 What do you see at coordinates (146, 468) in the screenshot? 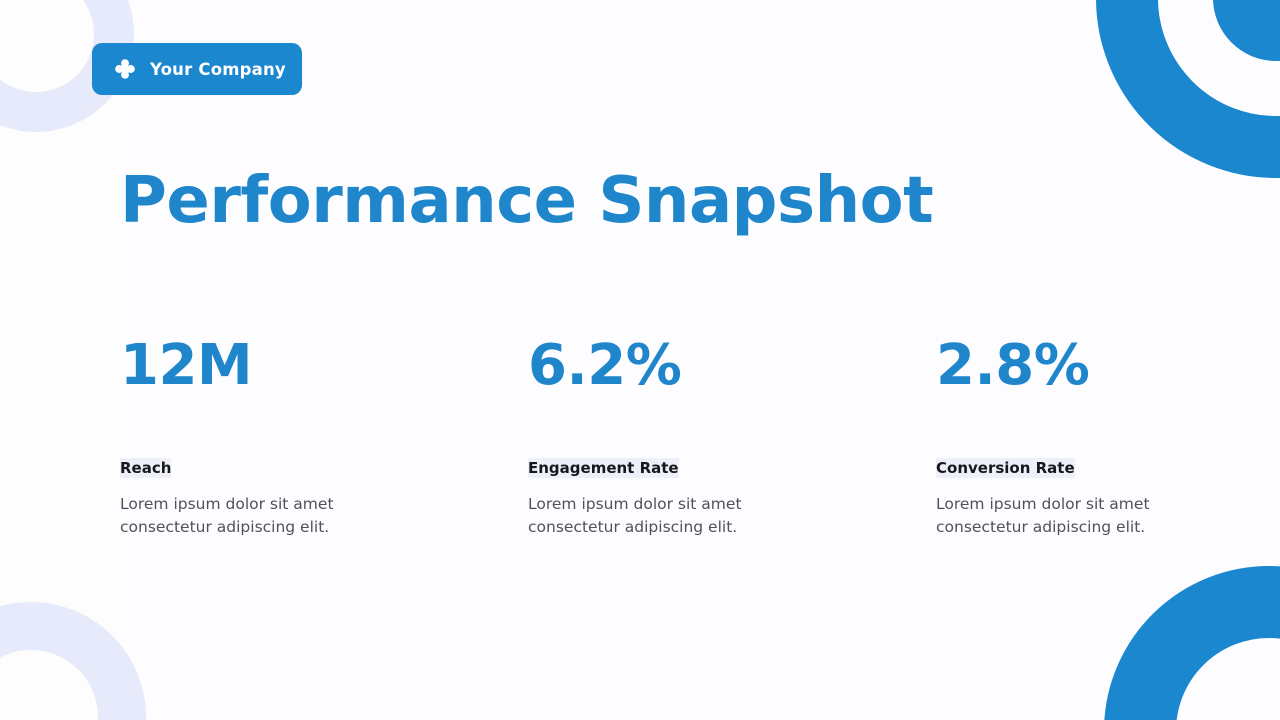
I see `stat-label: Reach` at bounding box center [146, 468].